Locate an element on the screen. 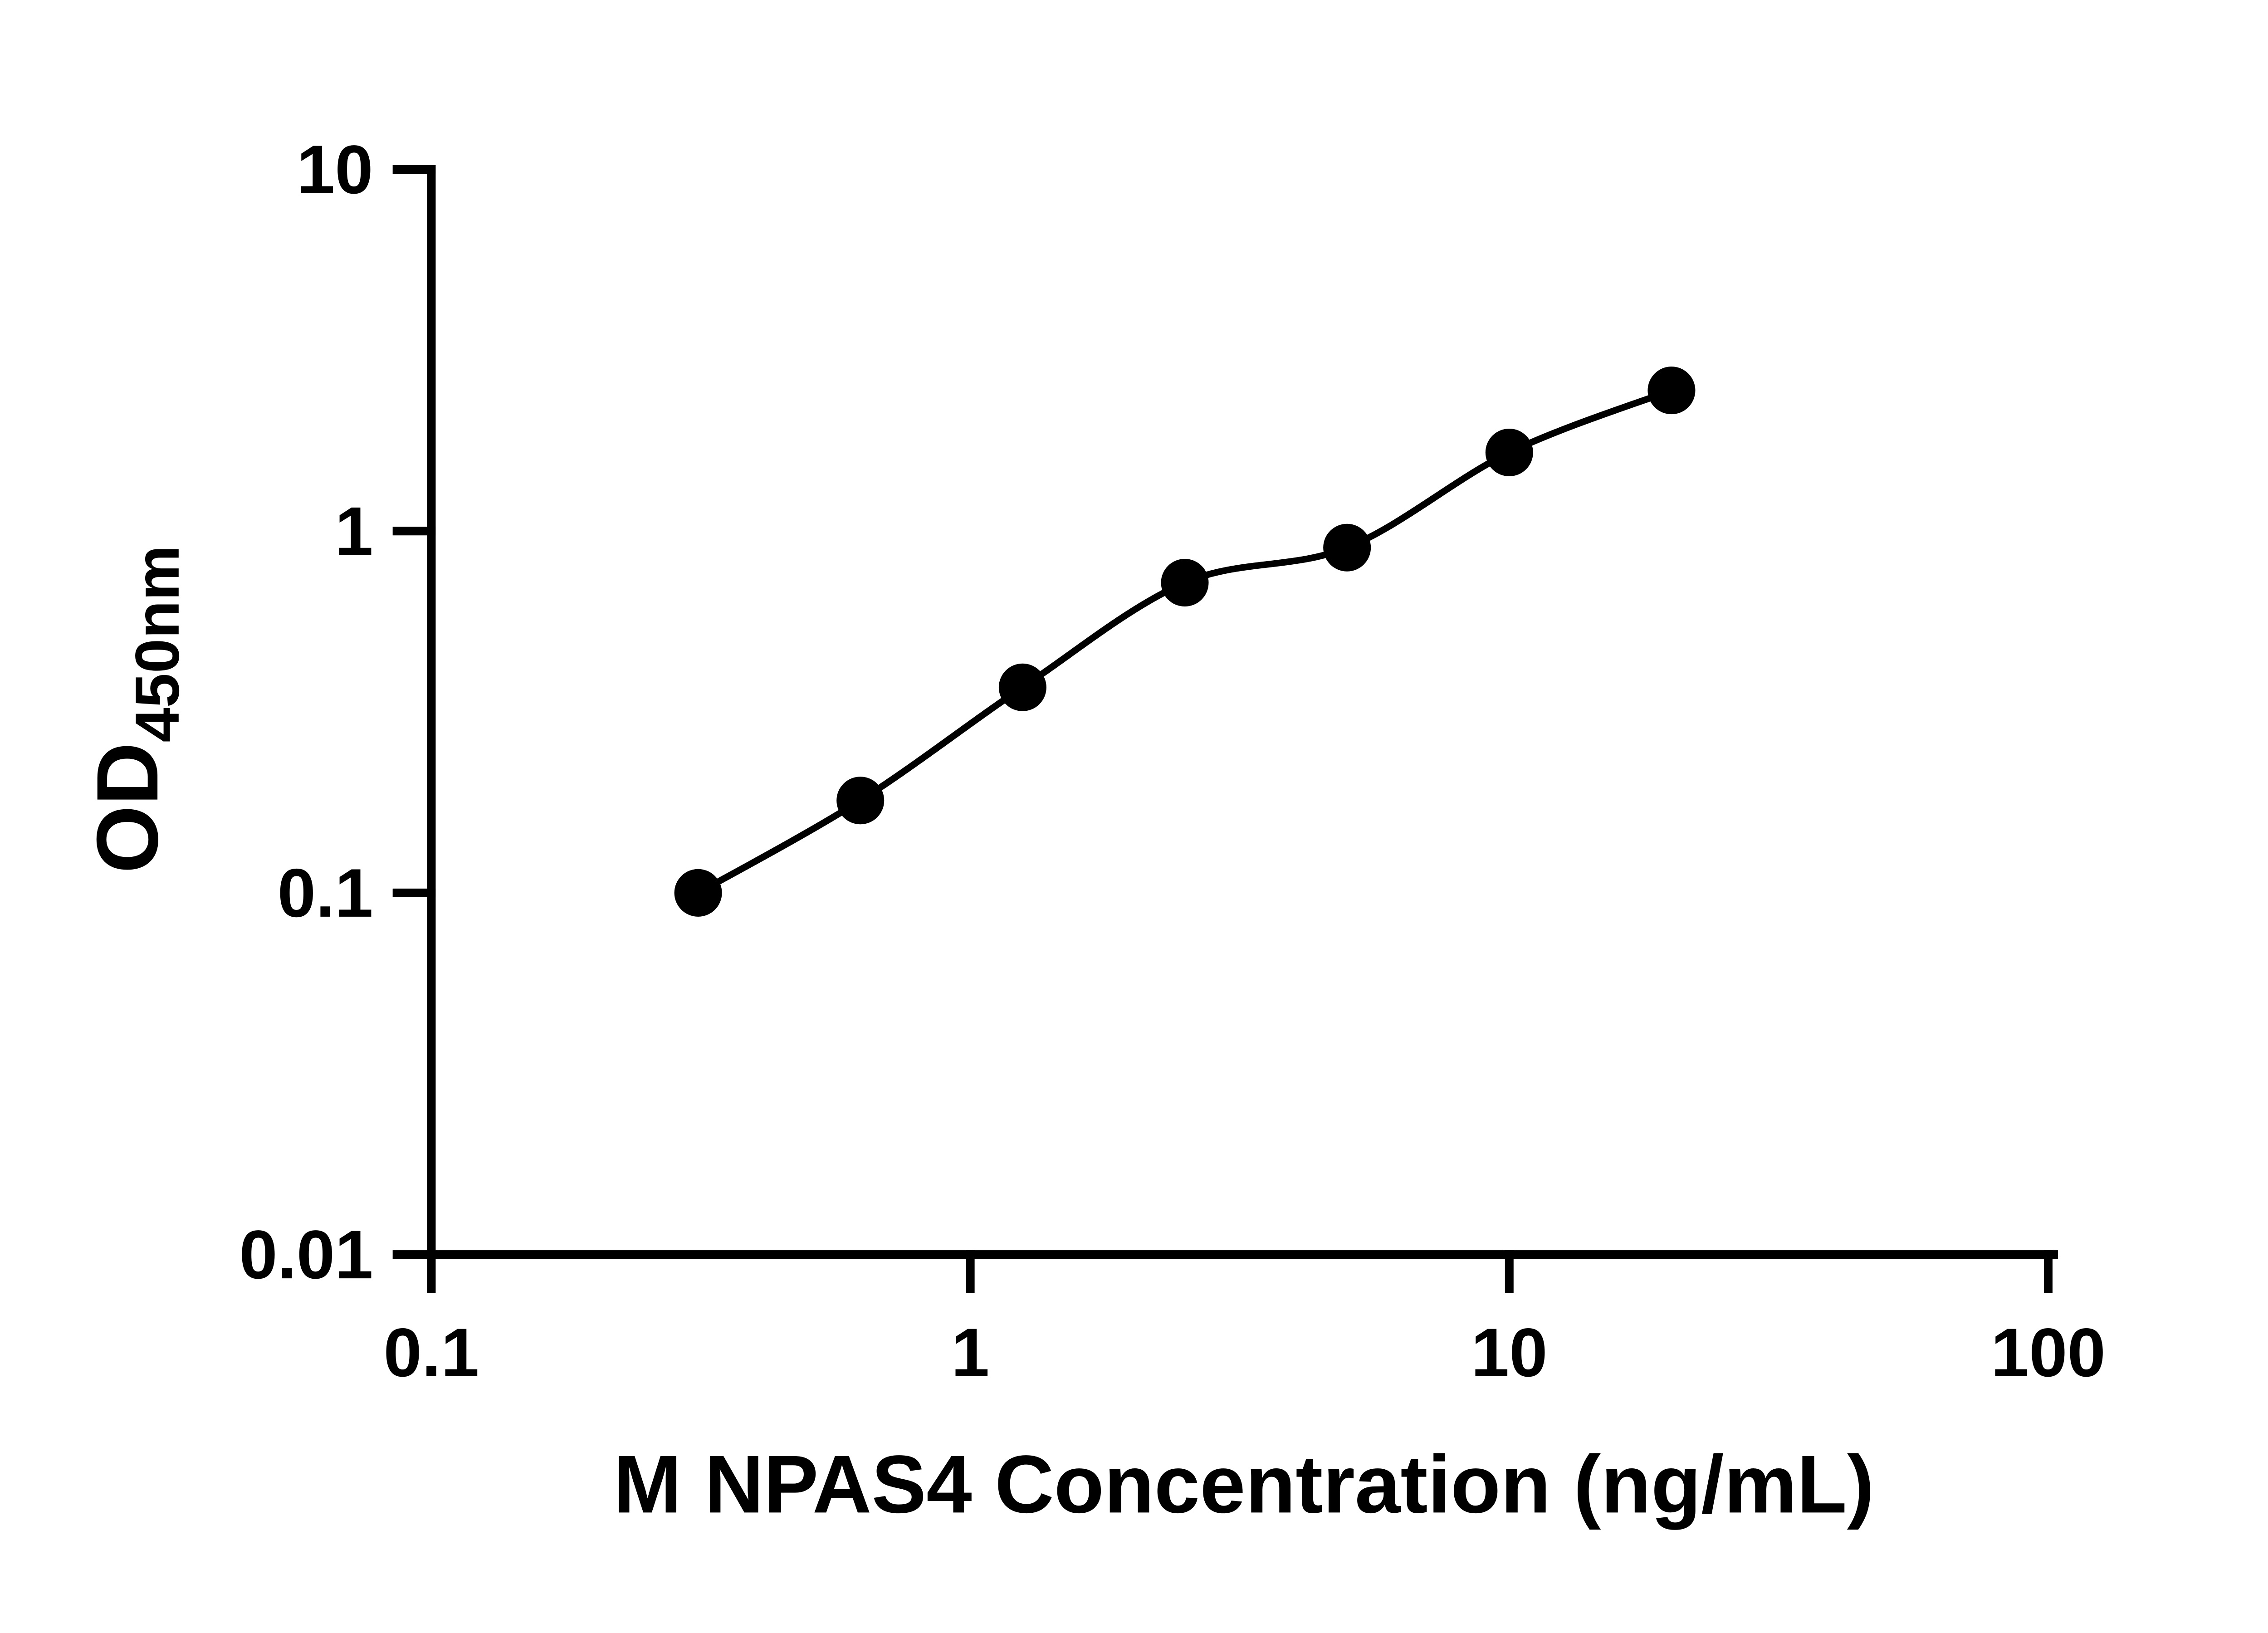  x-axis-title: M NPAS4 Concentration (ng/mL) is located at coordinates (1243, 1484).